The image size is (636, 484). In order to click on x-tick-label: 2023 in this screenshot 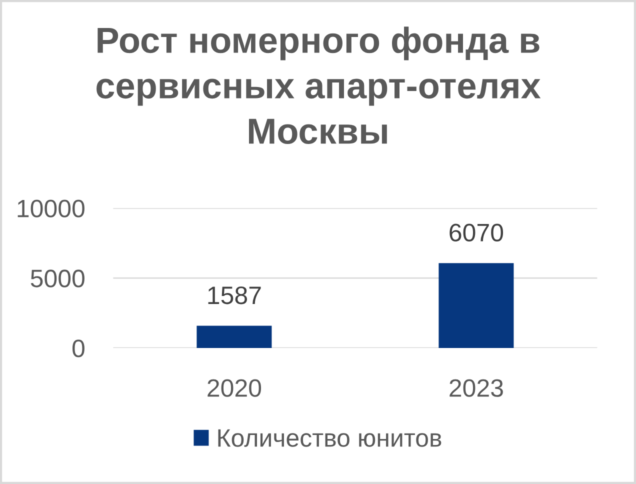, I will do `click(476, 388)`.